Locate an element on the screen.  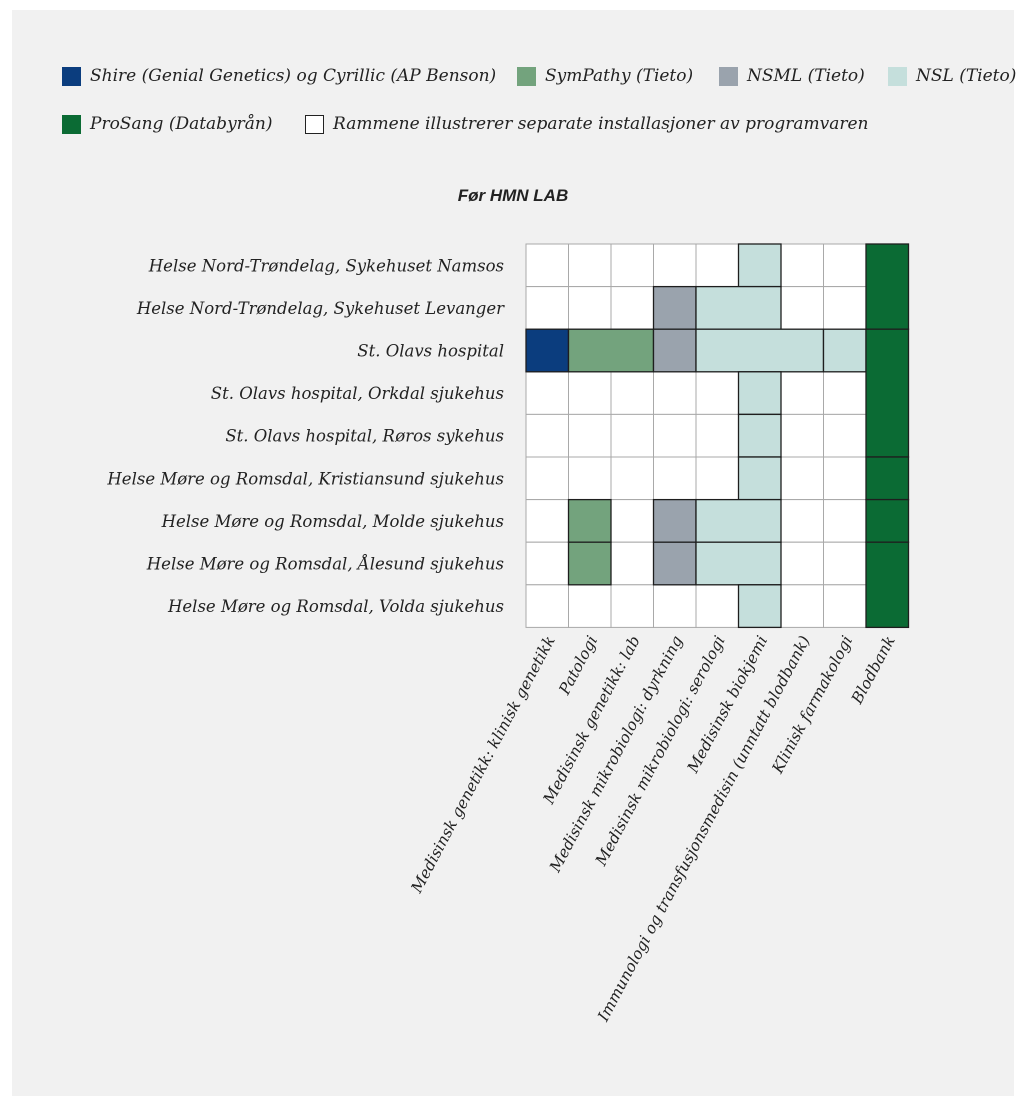
row-label: Helse Møre og Romsdal, Volda sjukehus is located at coordinates (335, 606).